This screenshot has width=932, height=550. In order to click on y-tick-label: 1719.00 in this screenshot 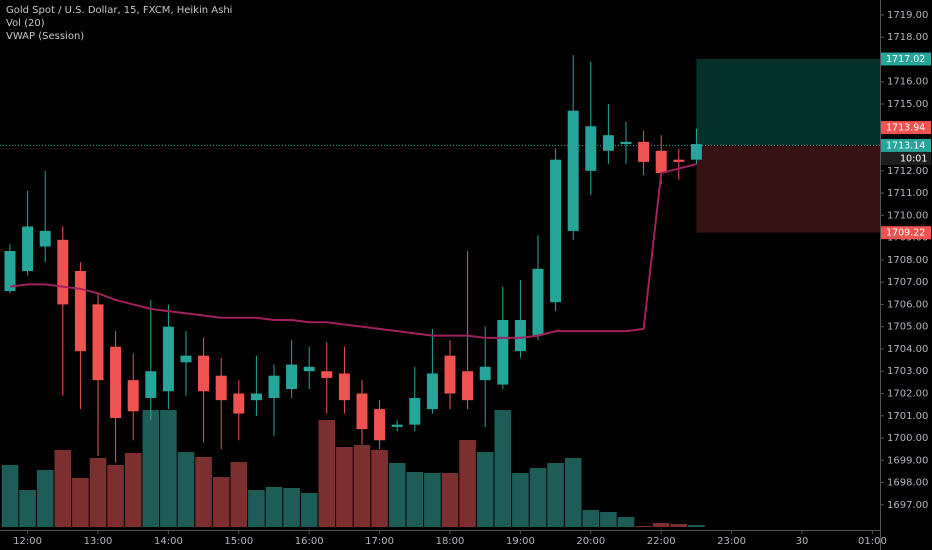, I will do `click(907, 15)`.